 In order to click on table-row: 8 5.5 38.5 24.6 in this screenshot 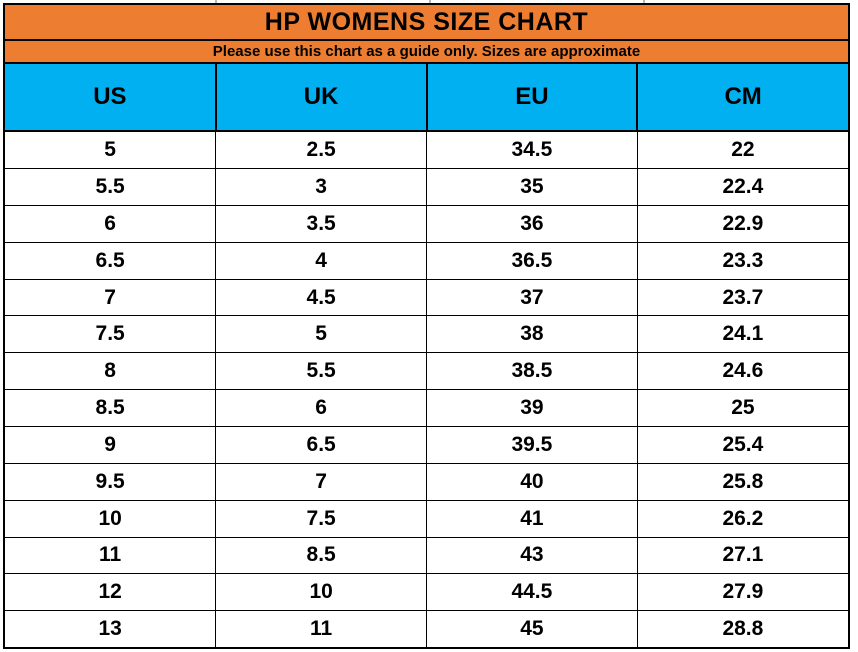, I will do `click(426, 371)`.